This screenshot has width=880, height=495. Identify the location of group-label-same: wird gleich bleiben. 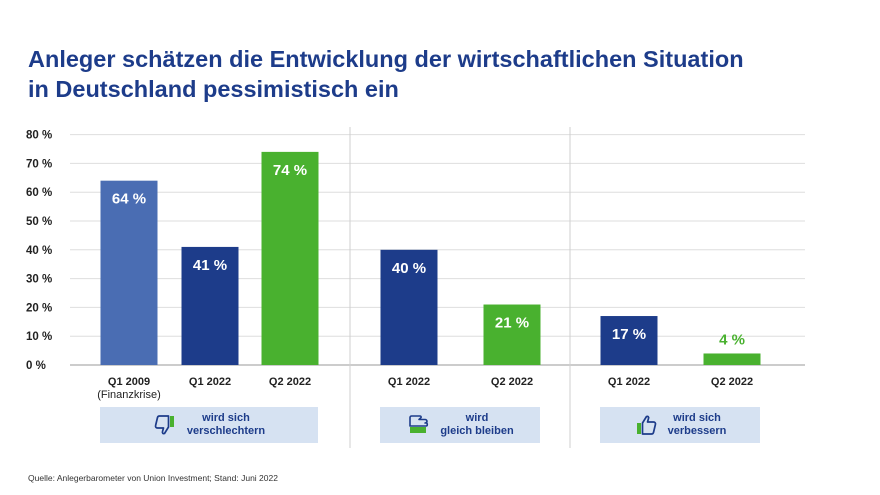
(476, 425).